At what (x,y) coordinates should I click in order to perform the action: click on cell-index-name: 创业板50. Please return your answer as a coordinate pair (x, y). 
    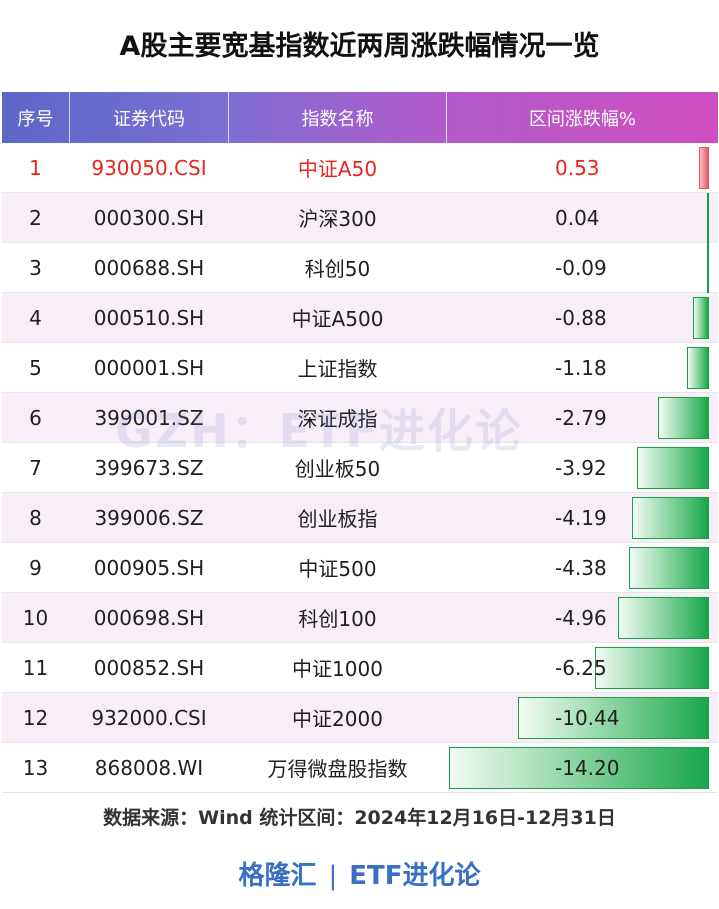
    Looking at the image, I should click on (337, 469).